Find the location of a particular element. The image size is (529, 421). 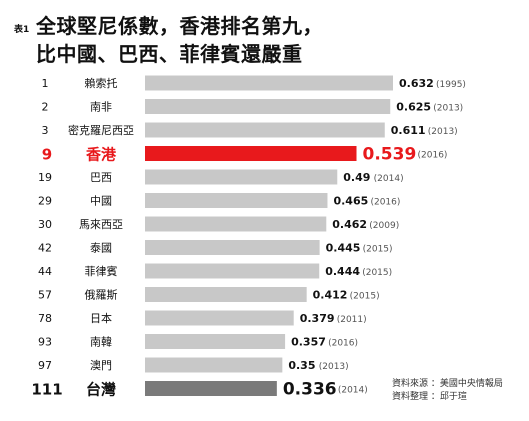

source-line-1: 資料來源 ：美國中央情報局 is located at coordinates (447, 384).